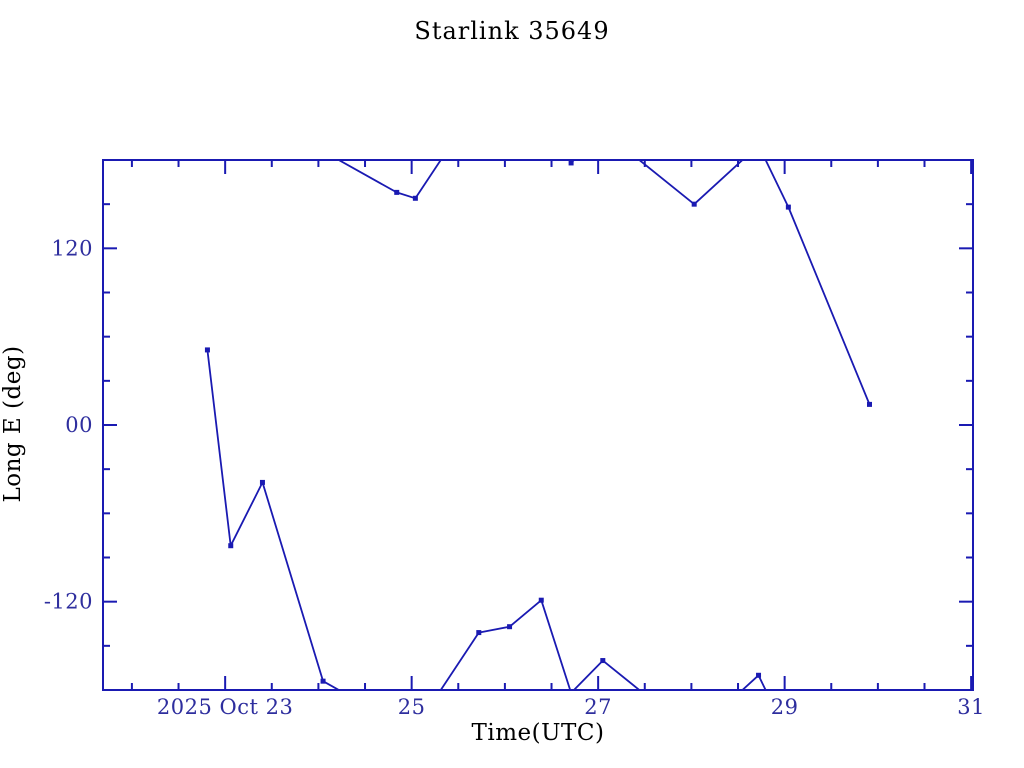  What do you see at coordinates (538, 733) in the screenshot?
I see `x-axis-label: Time(UTC)` at bounding box center [538, 733].